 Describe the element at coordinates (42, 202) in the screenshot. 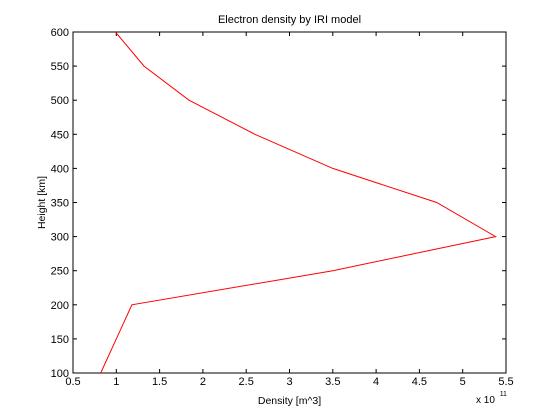

I see `y-axis-label: Height [km]` at that location.